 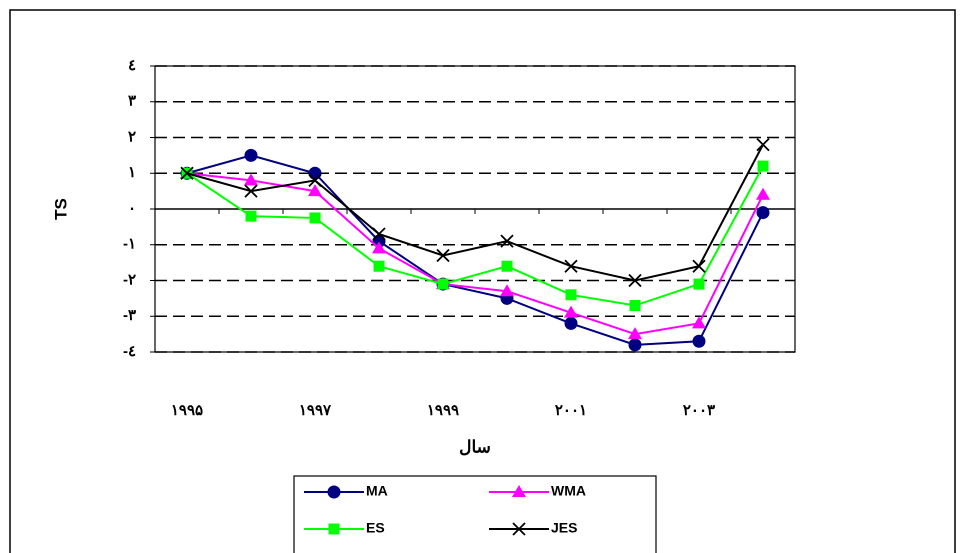 What do you see at coordinates (564, 528) in the screenshot?
I see `legend-label: JES` at bounding box center [564, 528].